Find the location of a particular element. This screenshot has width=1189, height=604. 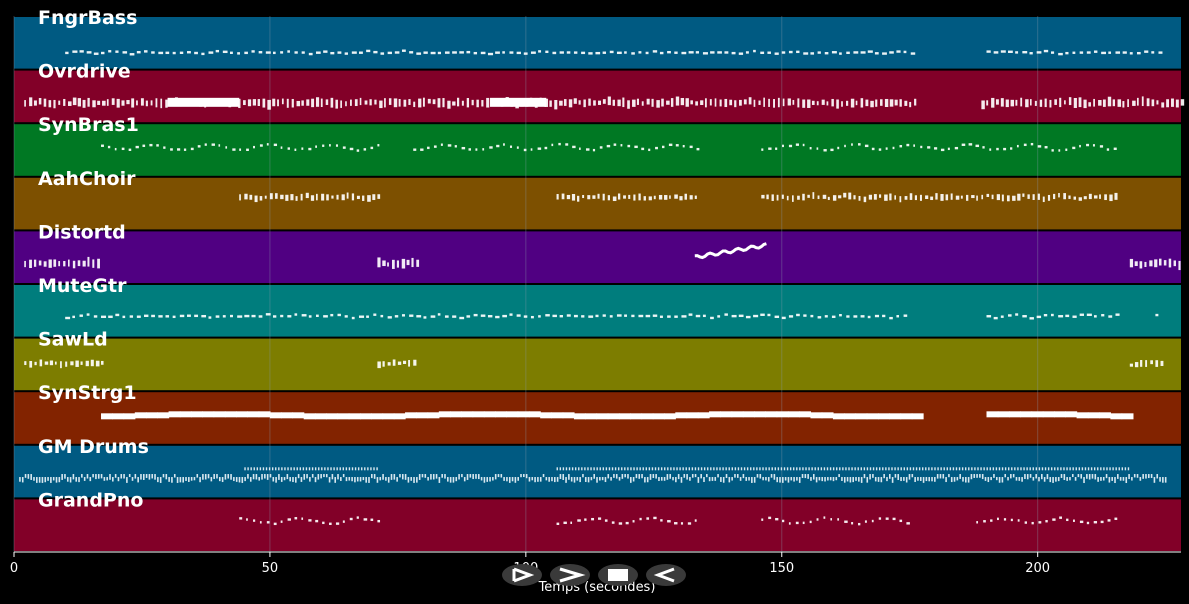

track-name-fngrbass: FngrBass is located at coordinates (87, 18).